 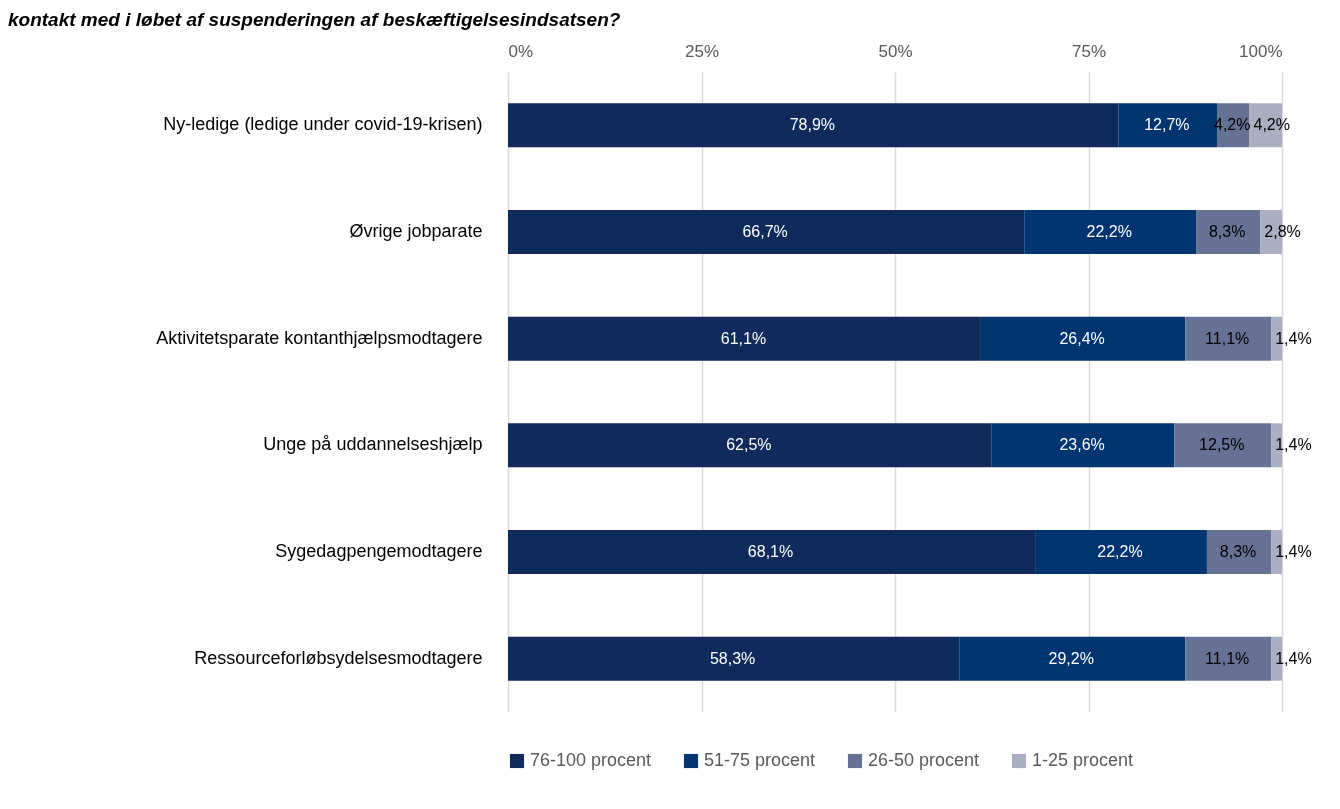 What do you see at coordinates (895, 51) in the screenshot?
I see `x-tick-label: 50%` at bounding box center [895, 51].